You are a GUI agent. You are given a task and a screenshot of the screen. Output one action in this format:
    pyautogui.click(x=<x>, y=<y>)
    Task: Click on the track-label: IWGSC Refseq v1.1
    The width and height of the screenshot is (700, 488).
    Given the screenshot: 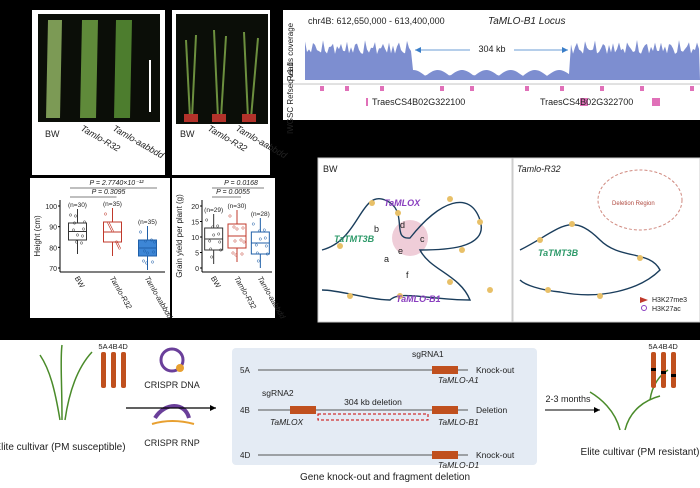 What is the action you would take?
    pyautogui.click(x=290, y=97)
    